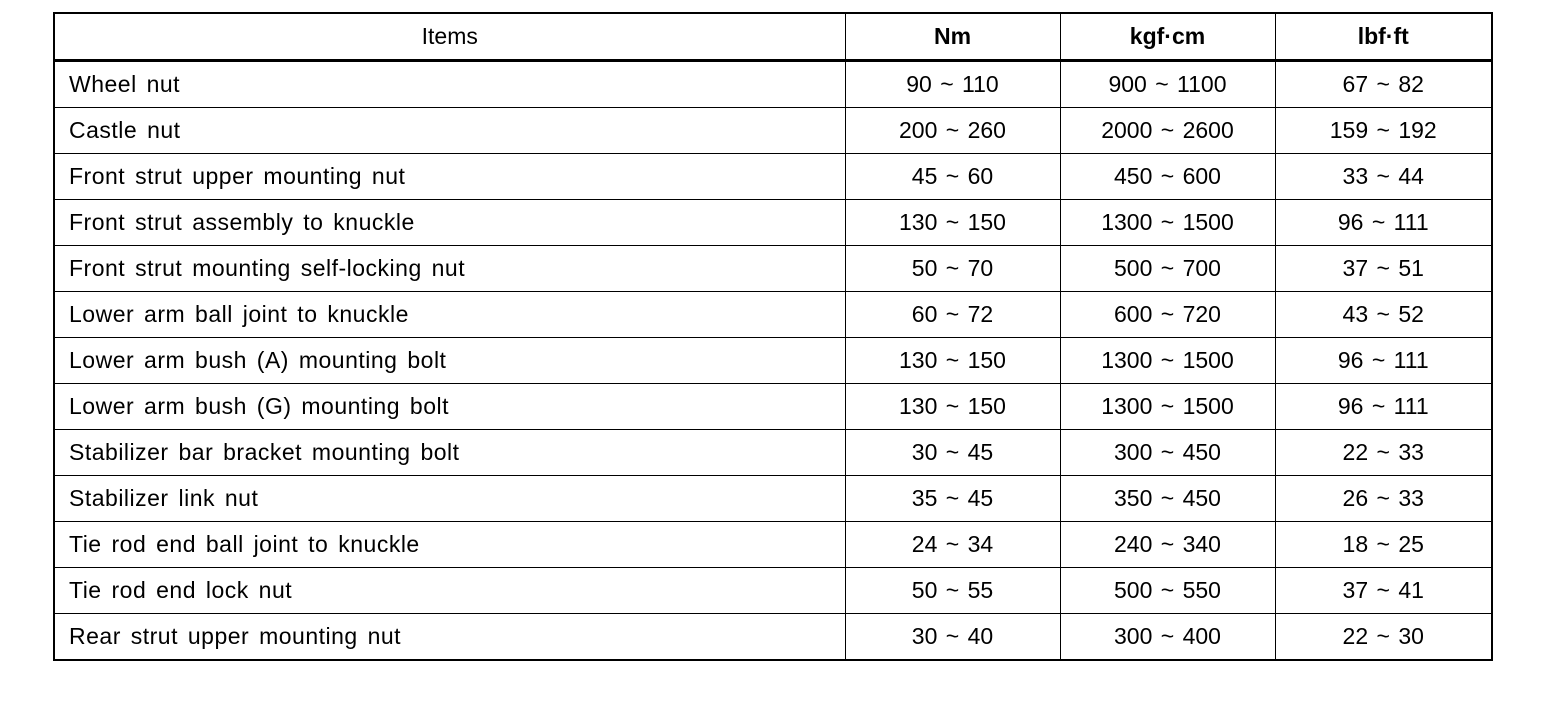 The width and height of the screenshot is (1568, 706). What do you see at coordinates (1167, 498) in the screenshot?
I see `kgf-cm-cell: 350 ~ 450` at bounding box center [1167, 498].